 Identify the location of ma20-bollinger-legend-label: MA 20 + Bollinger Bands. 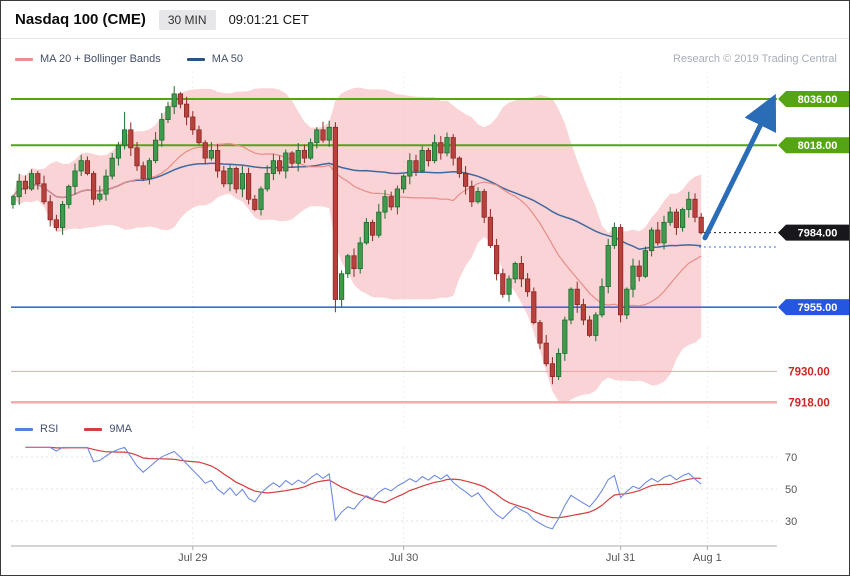
(100, 59).